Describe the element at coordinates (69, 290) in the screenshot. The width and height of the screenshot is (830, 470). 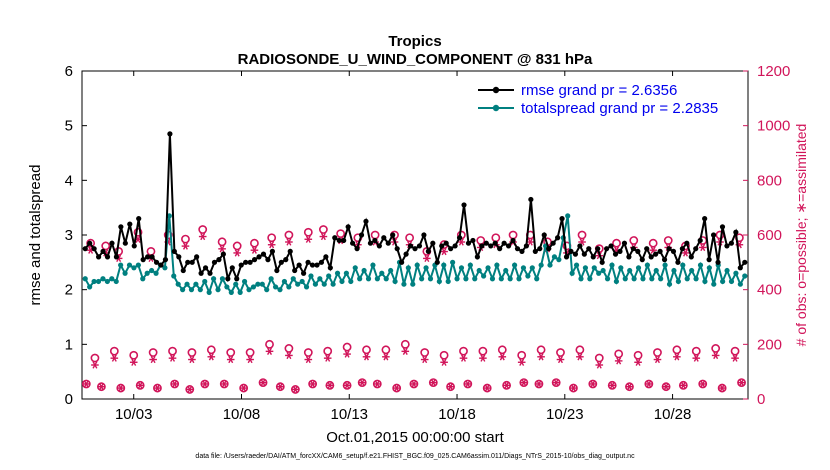
I see `y-tick-label: 2` at that location.